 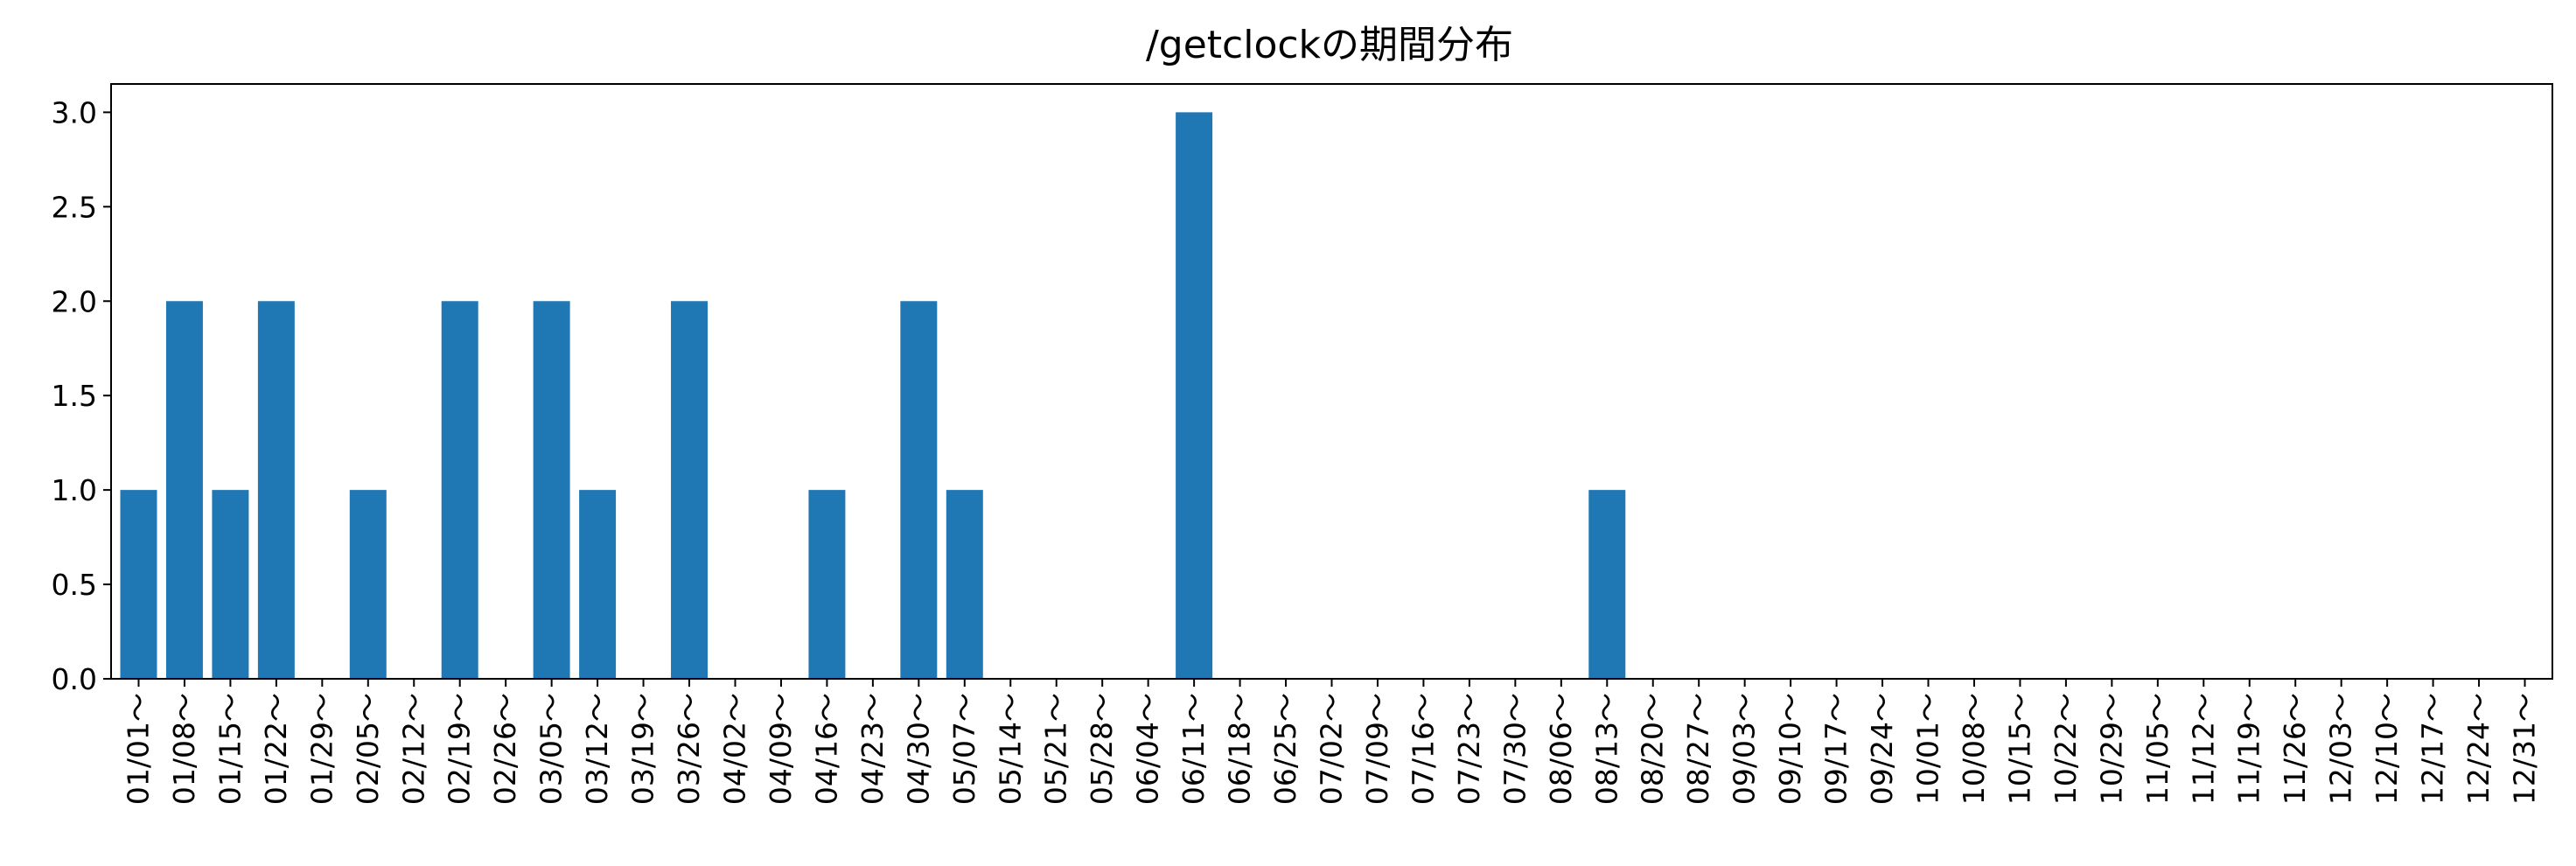 What do you see at coordinates (1056, 749) in the screenshot?
I see `x-tick-label: 05/21～` at bounding box center [1056, 749].